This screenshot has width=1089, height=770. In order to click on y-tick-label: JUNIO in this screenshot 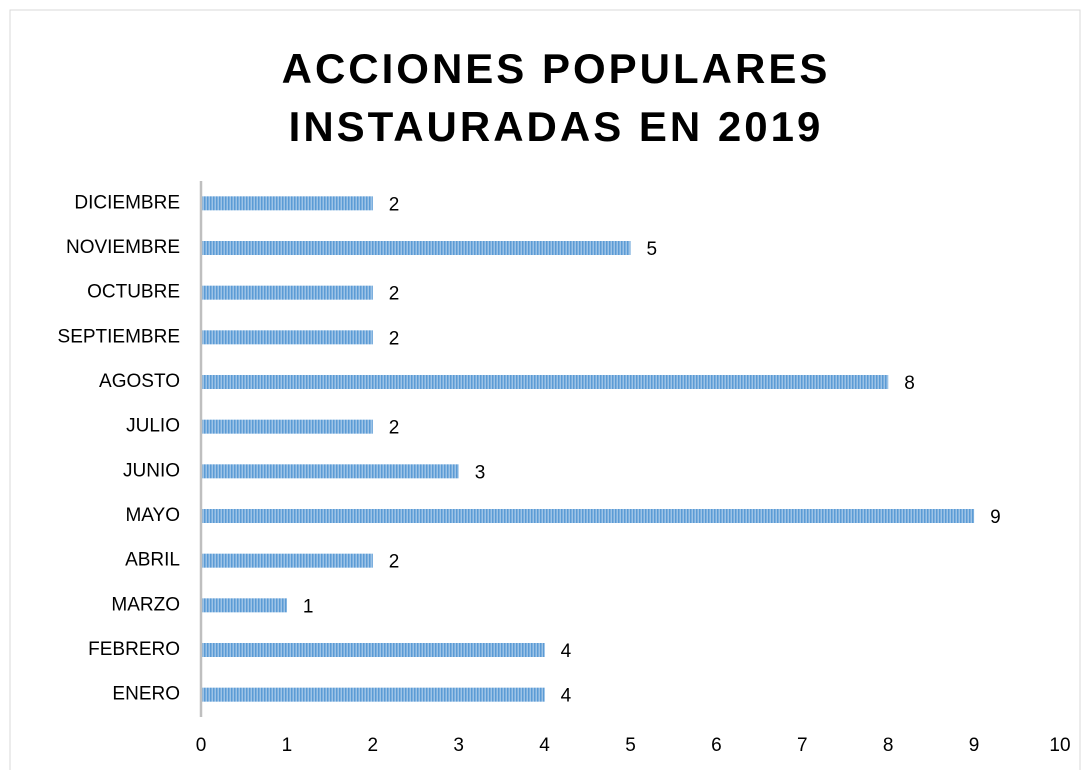, I will do `click(151, 470)`.